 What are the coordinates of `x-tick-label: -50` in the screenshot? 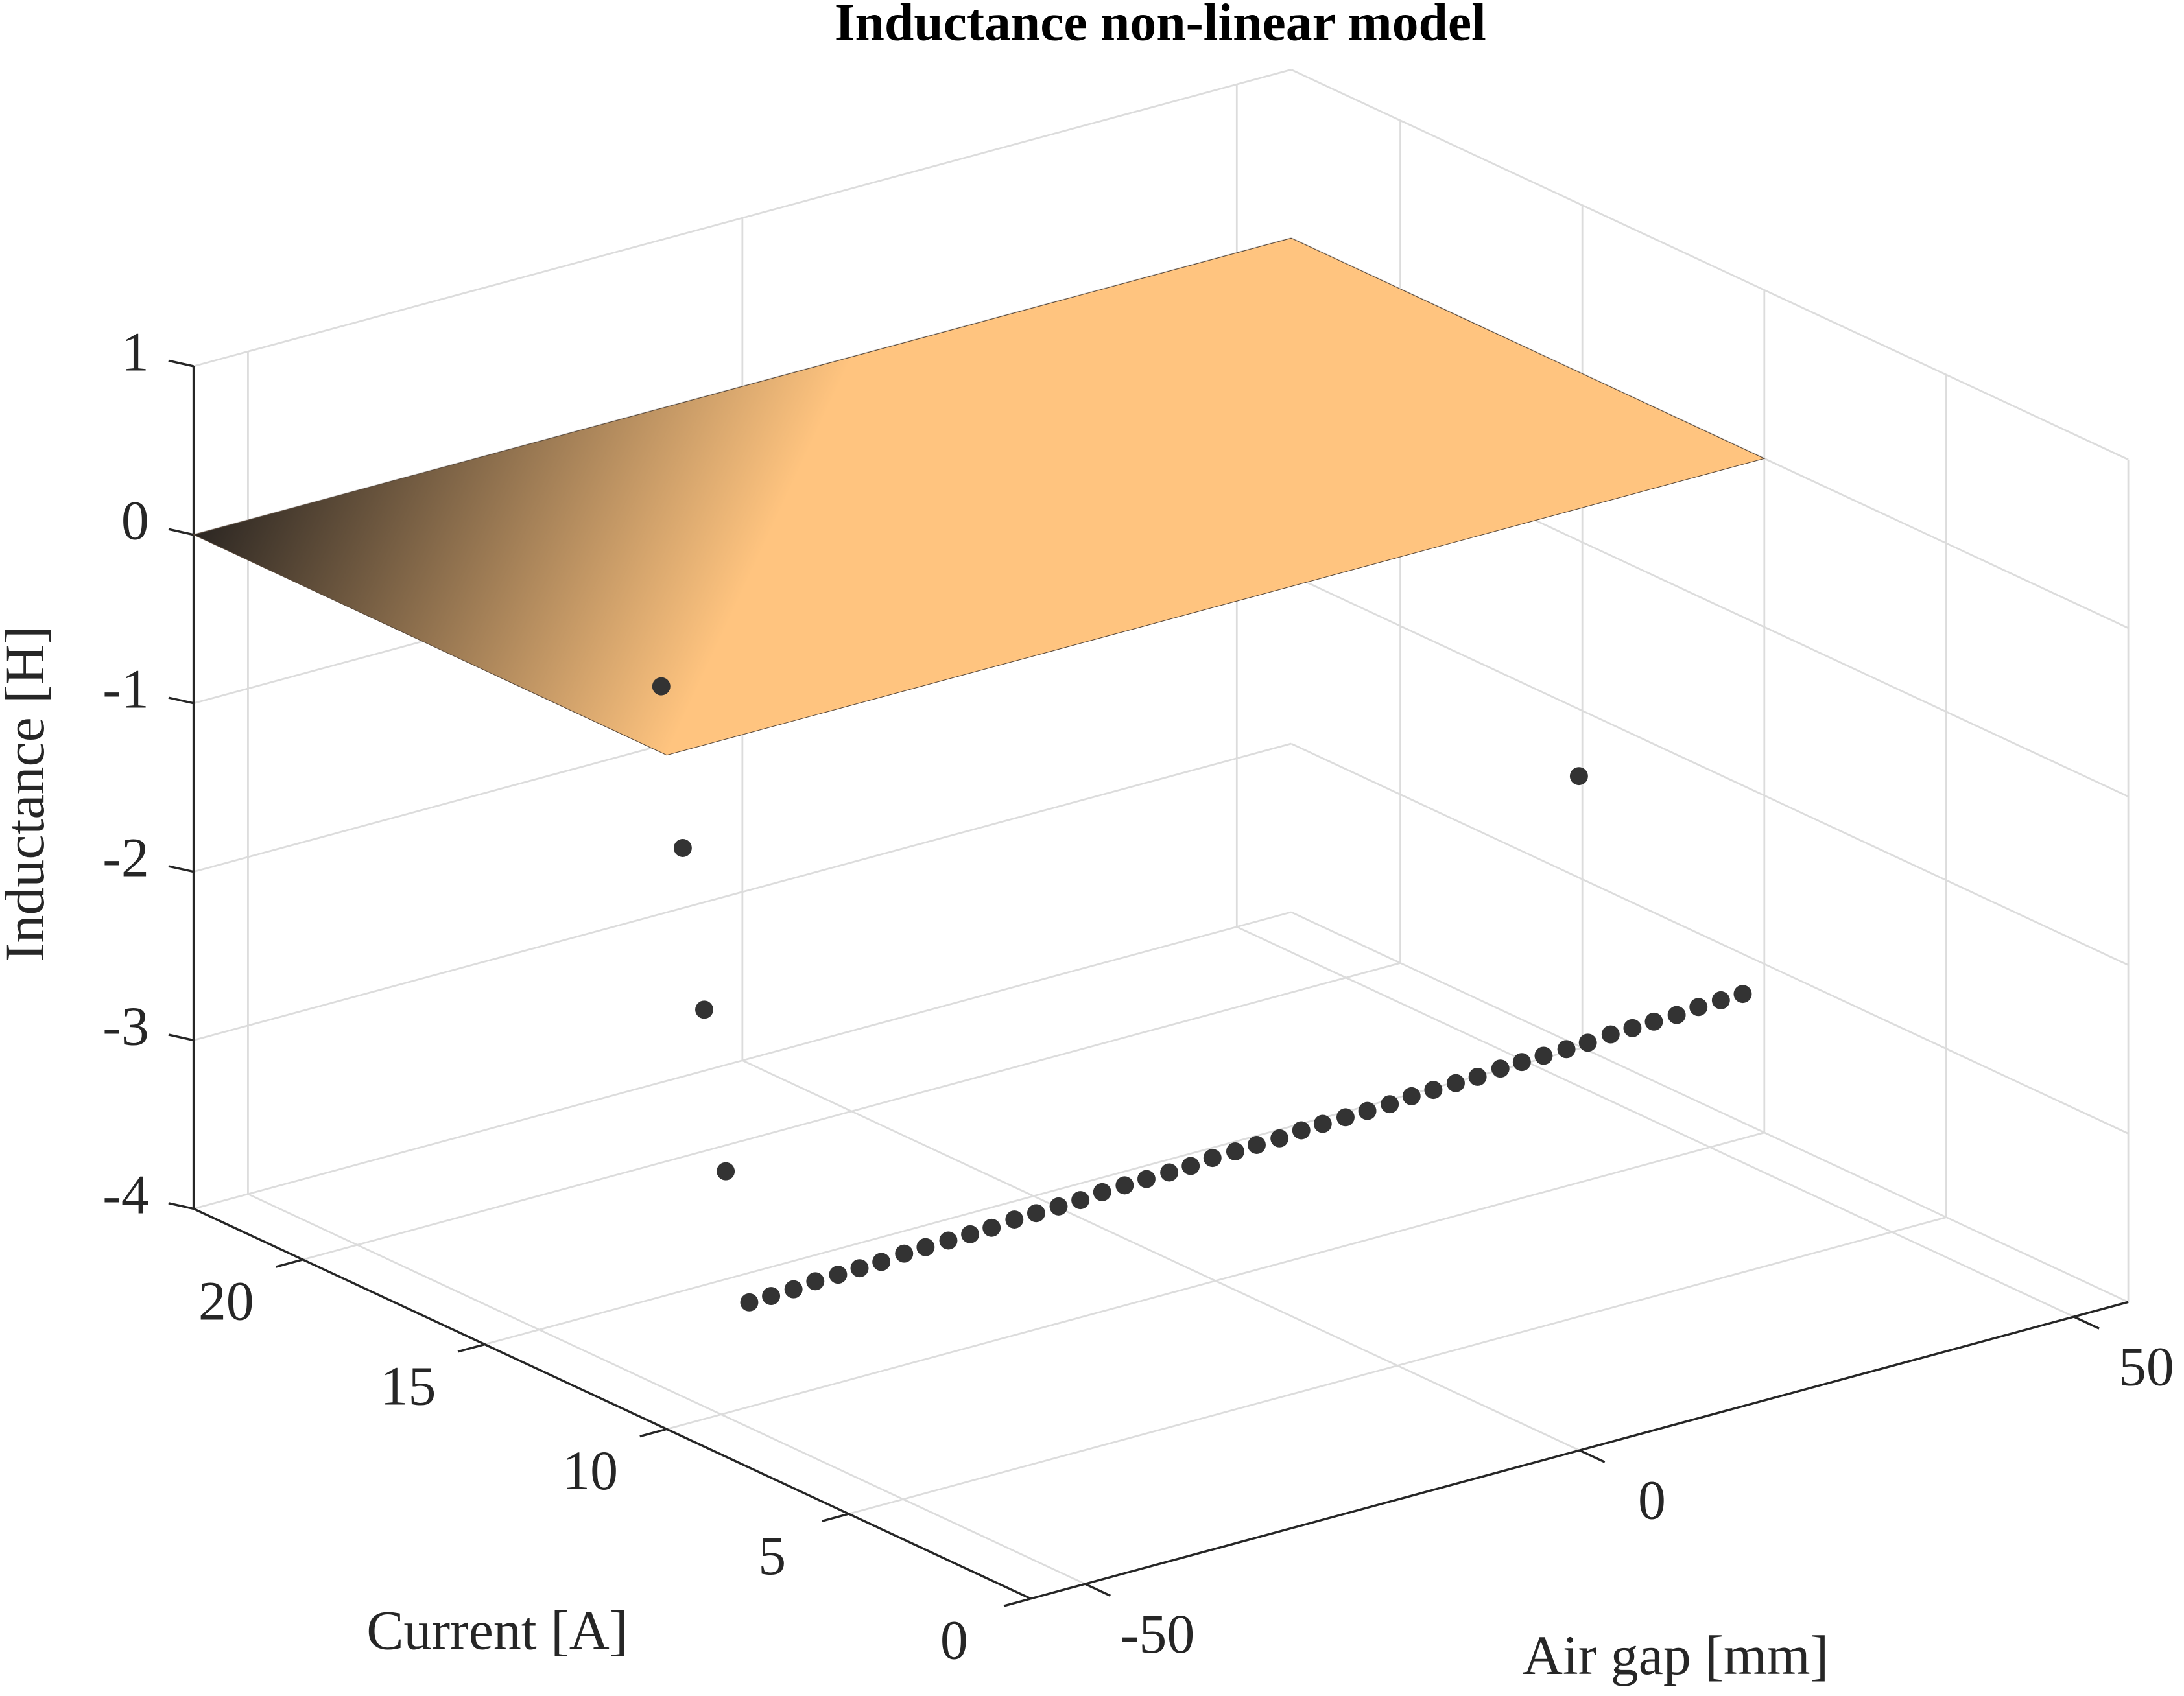 It's located at (1158, 1634).